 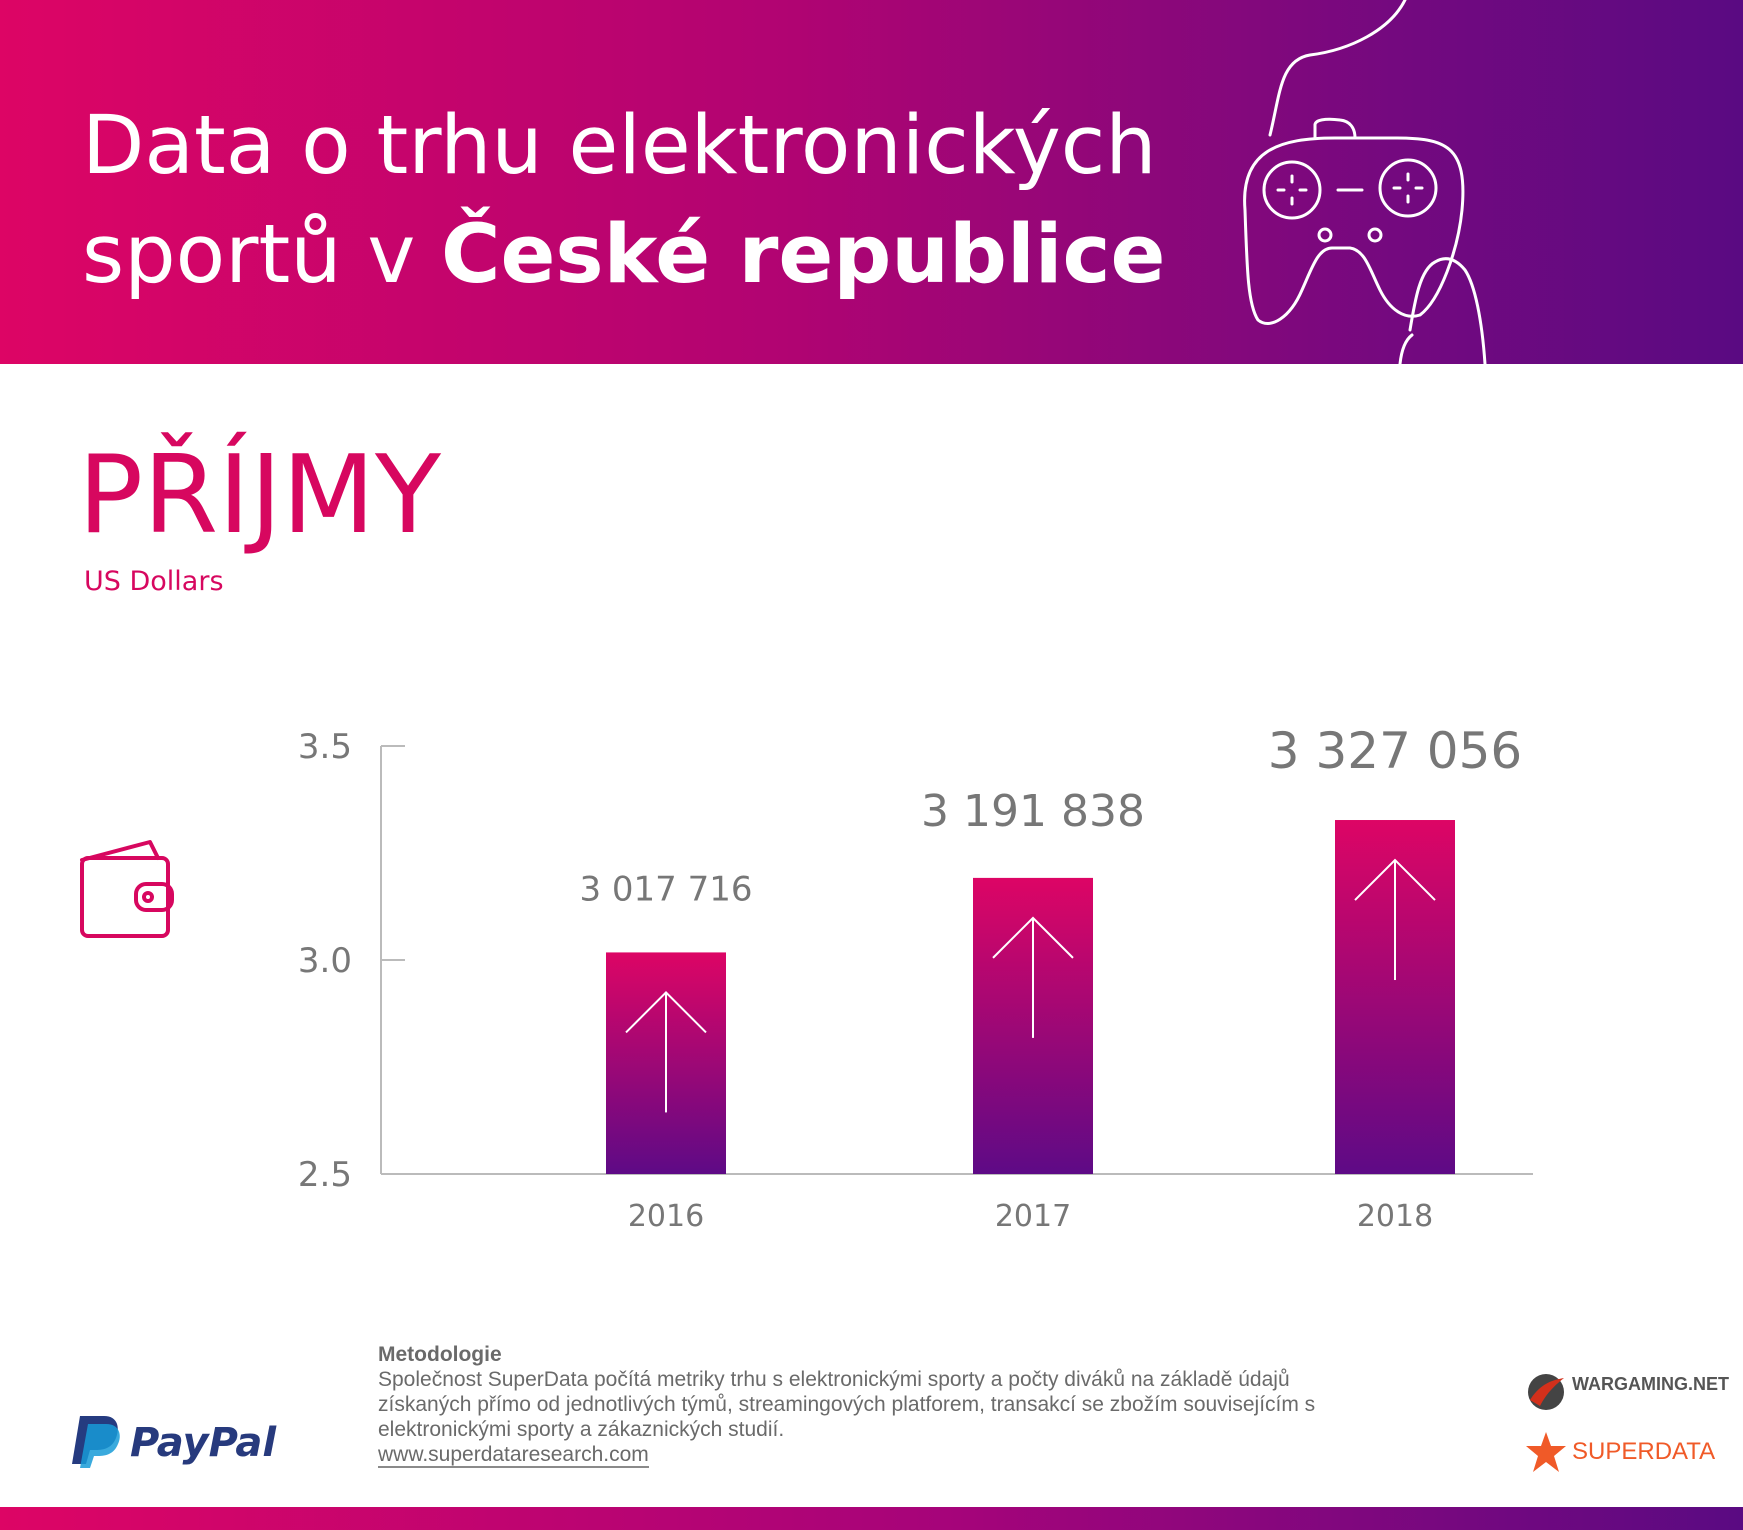 I want to click on section-title: PŘÍJMY, so click(x=260, y=495).